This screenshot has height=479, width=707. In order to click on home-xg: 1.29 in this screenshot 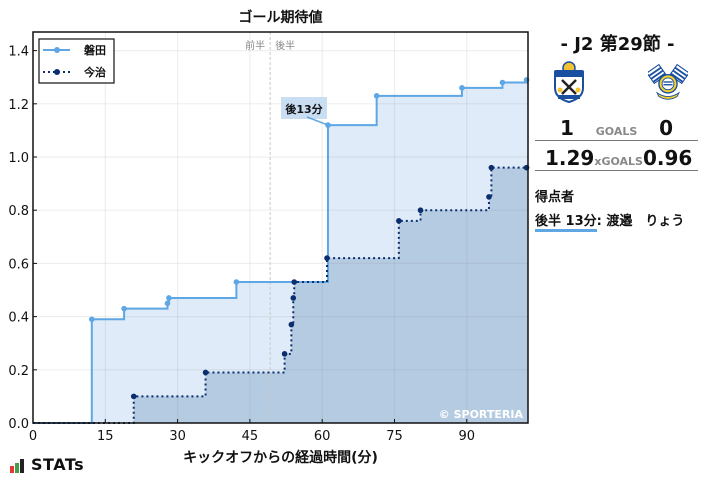, I will do `click(570, 158)`.